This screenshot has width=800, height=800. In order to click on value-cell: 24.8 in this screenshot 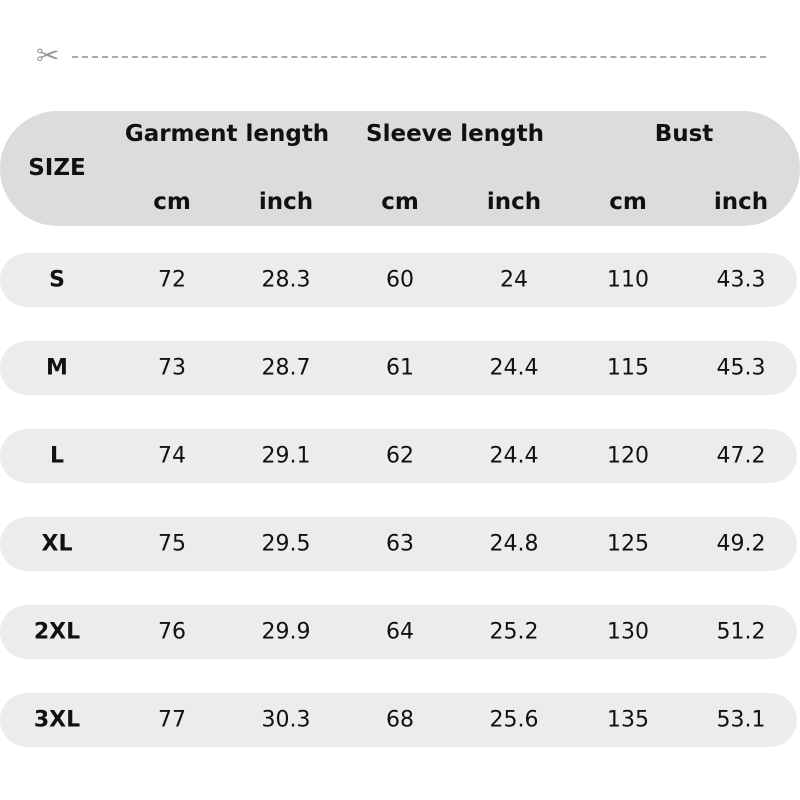, I will do `click(514, 544)`.